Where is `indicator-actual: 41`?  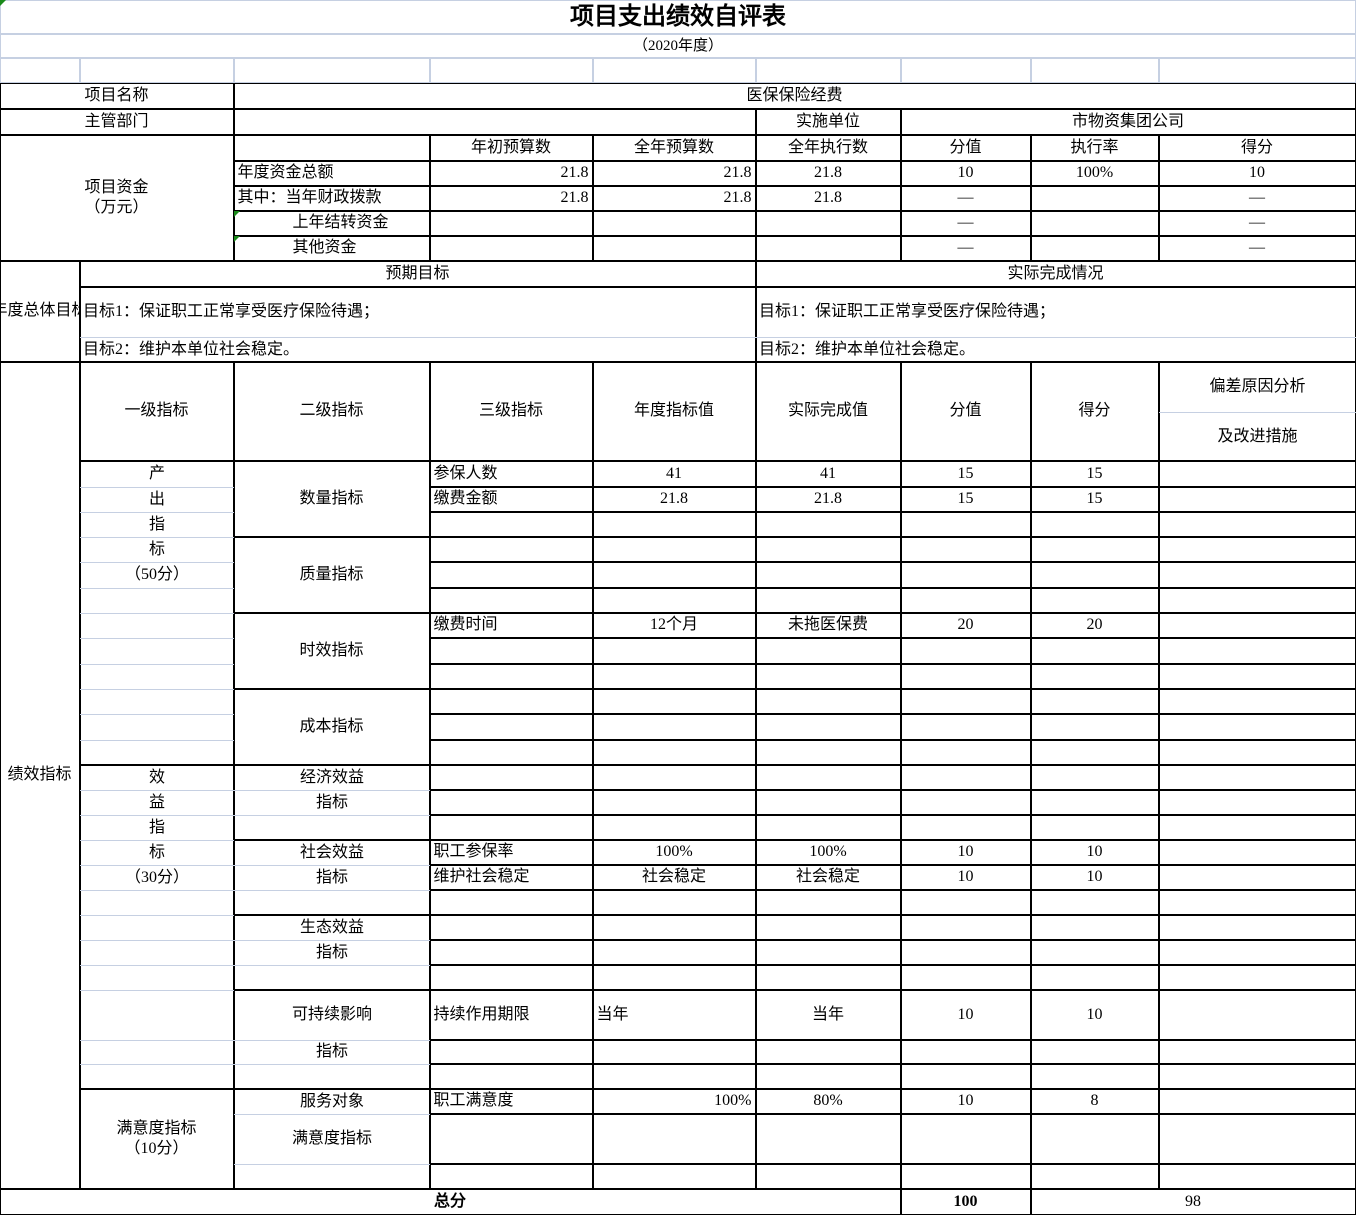 indicator-actual: 41 is located at coordinates (828, 473).